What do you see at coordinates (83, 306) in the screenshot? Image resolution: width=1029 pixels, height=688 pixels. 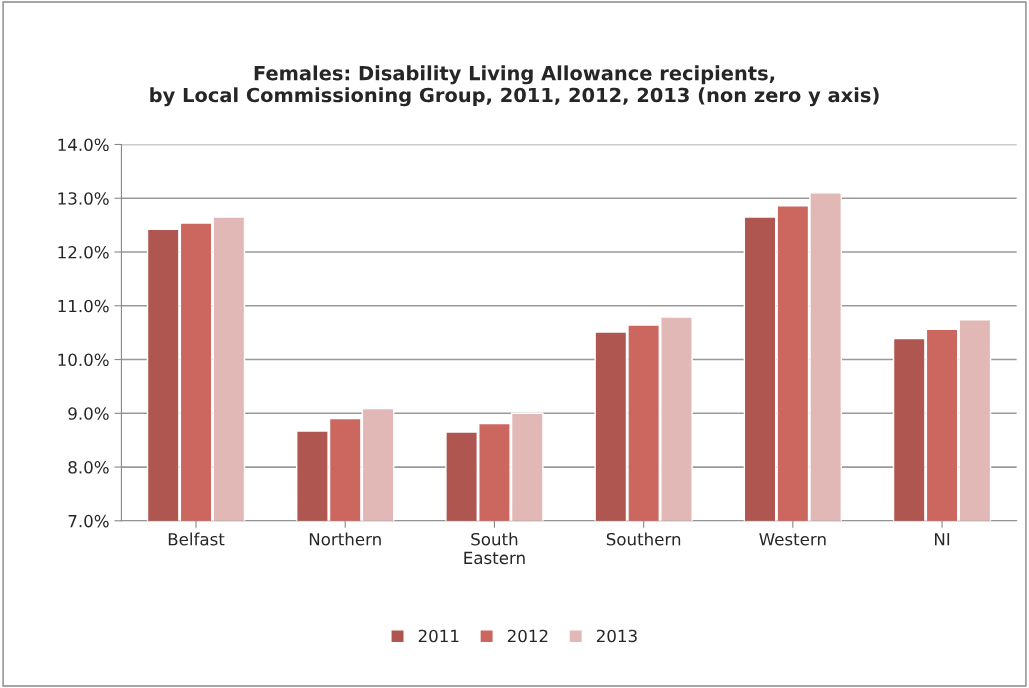 I see `y-tick-label: 11.0%` at bounding box center [83, 306].